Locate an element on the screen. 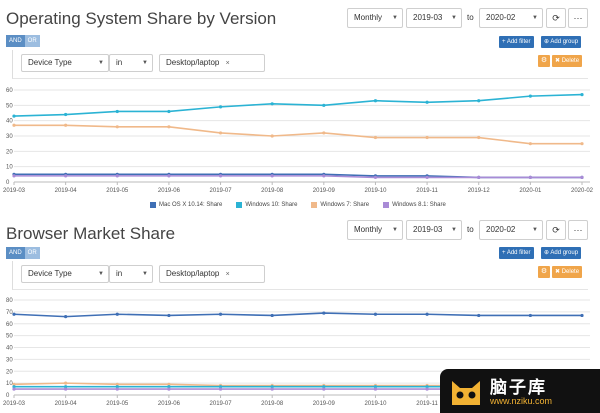 This screenshot has height=413, width=600. period-select-value: Monthly is located at coordinates (368, 229).